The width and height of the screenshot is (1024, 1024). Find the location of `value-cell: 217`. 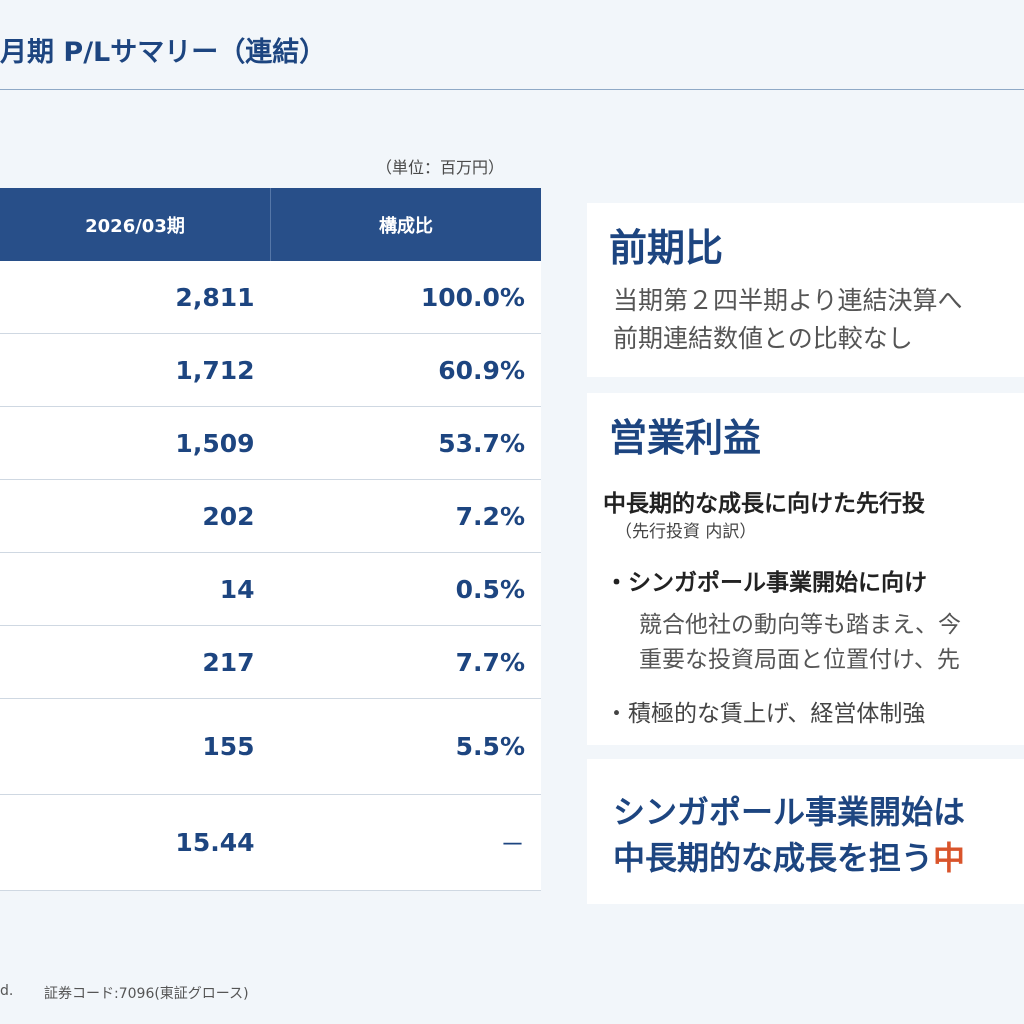

value-cell: 217 is located at coordinates (135, 662).